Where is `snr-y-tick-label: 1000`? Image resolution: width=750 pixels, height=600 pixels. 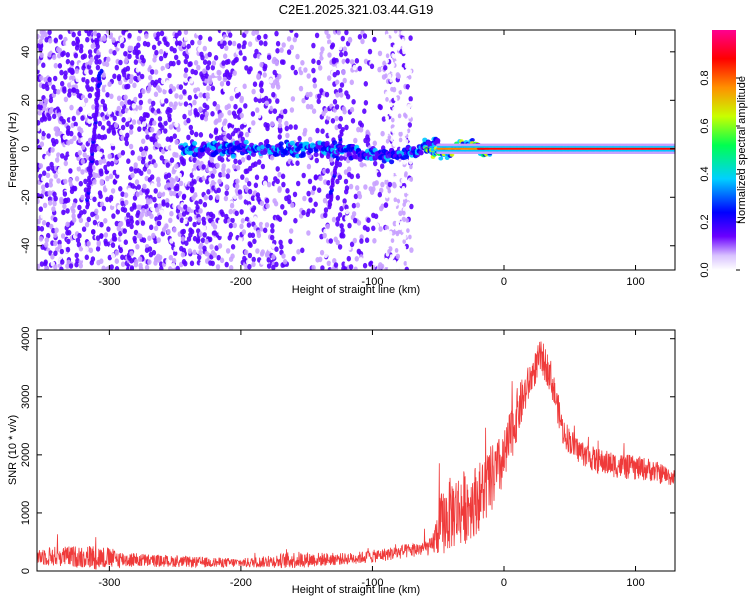
snr-y-tick-label: 1000 is located at coordinates (26, 513).